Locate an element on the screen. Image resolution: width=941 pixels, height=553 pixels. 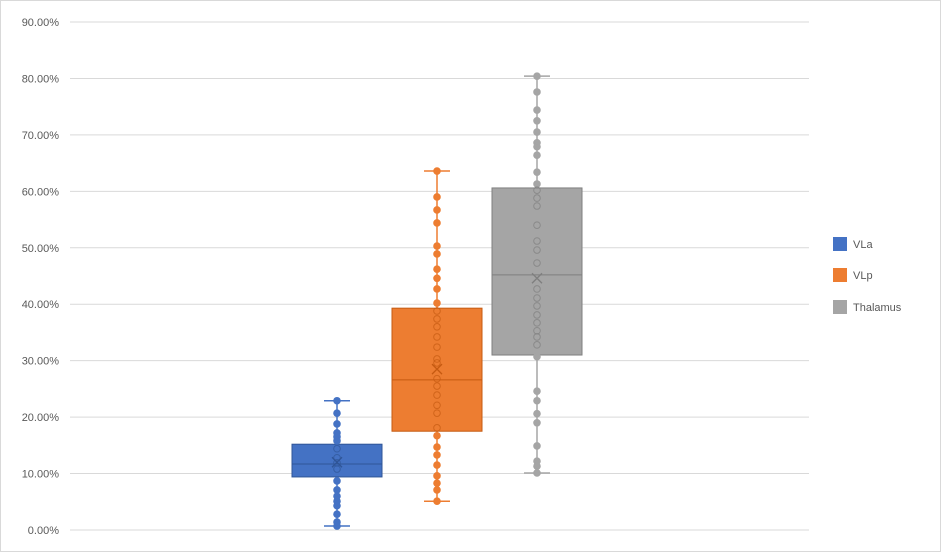
y-tick-label: 10.00% is located at coordinates (41, 475).